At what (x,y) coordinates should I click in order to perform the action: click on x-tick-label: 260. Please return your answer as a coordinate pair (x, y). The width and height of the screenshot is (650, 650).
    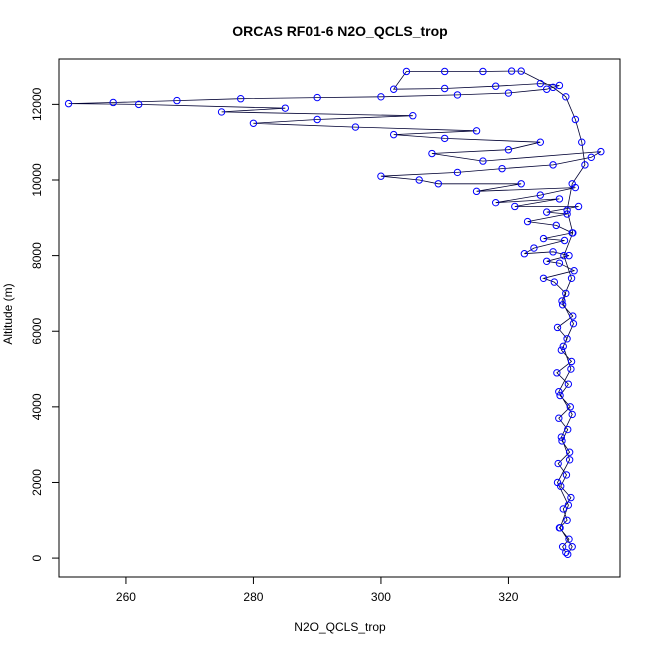
    Looking at the image, I should click on (126, 597).